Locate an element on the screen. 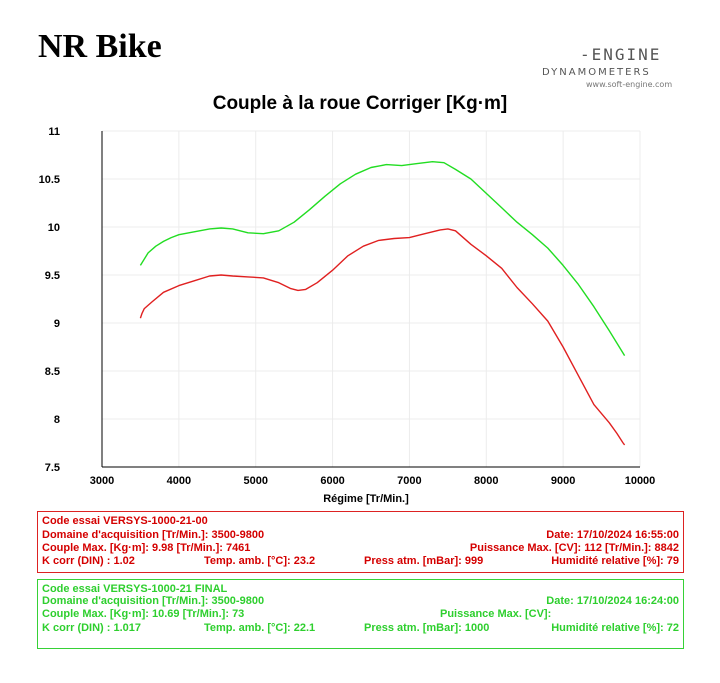  red-humidity: Humidité relative [%]: 79 is located at coordinates (615, 561).